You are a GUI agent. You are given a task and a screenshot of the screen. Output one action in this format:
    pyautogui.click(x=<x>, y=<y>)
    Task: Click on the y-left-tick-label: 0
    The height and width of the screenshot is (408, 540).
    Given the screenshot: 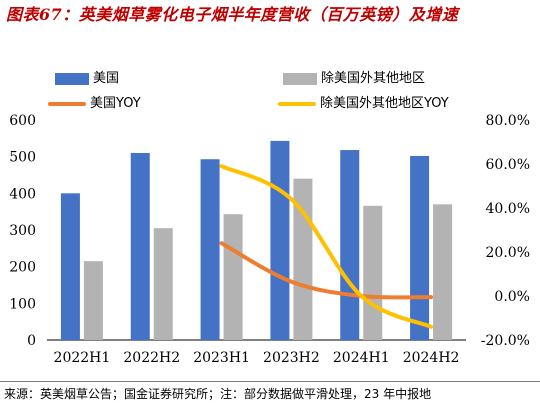 What is the action you would take?
    pyautogui.click(x=31, y=341)
    